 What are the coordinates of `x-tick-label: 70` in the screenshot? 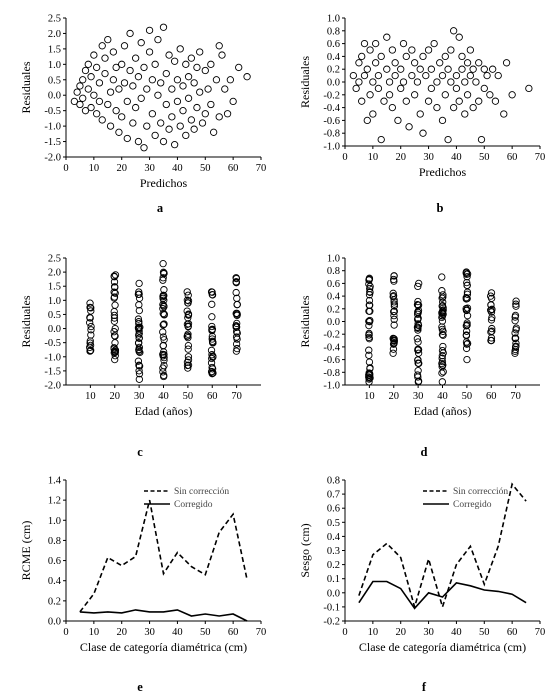 It's located at (261, 168).